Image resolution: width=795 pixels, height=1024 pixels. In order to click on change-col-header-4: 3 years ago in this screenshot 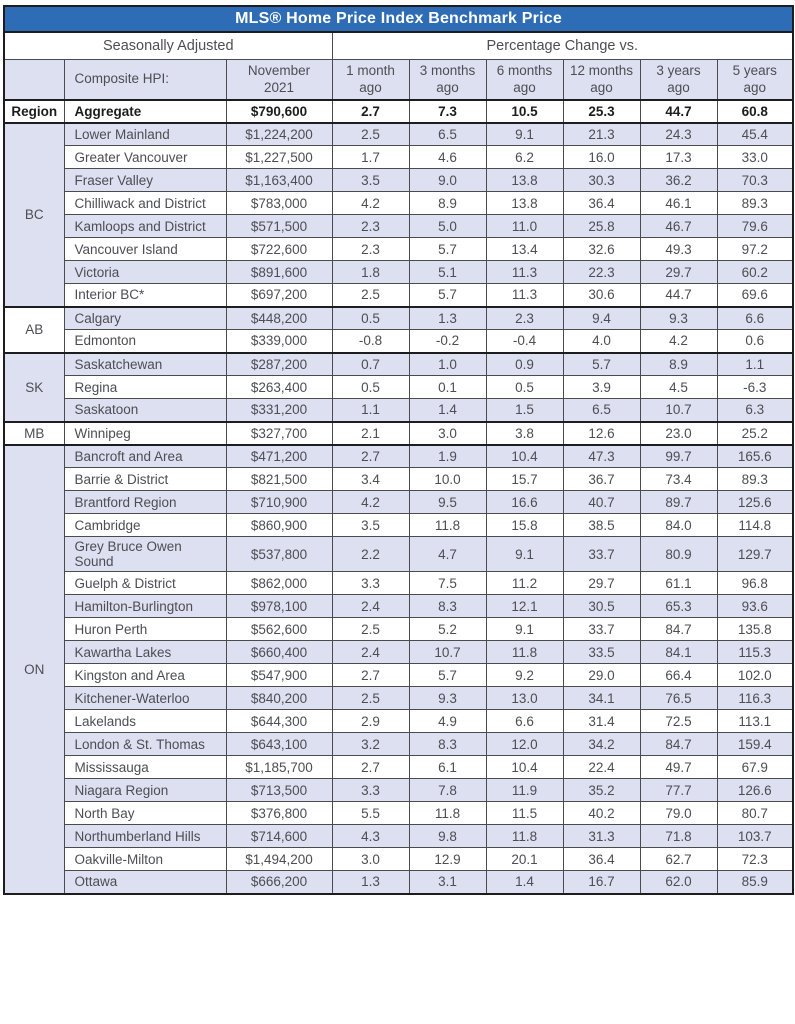, I will do `click(678, 79)`.